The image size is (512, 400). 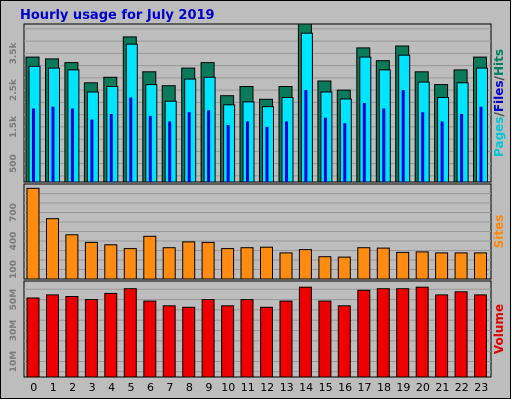 I want to click on volume-y-tick-label: 30M, so click(x=14, y=331).